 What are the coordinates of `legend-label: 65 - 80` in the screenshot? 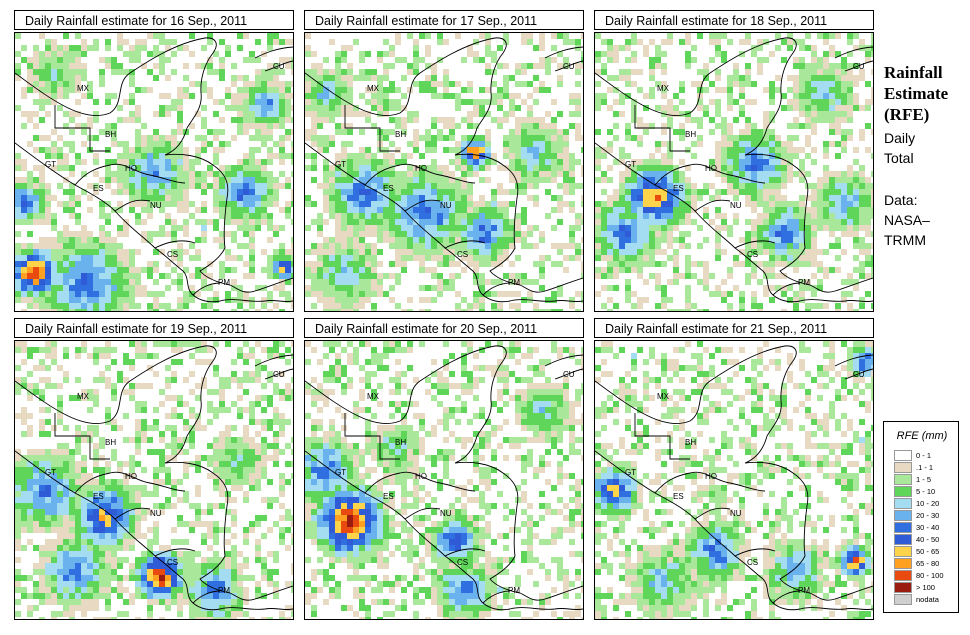 It's located at (928, 563).